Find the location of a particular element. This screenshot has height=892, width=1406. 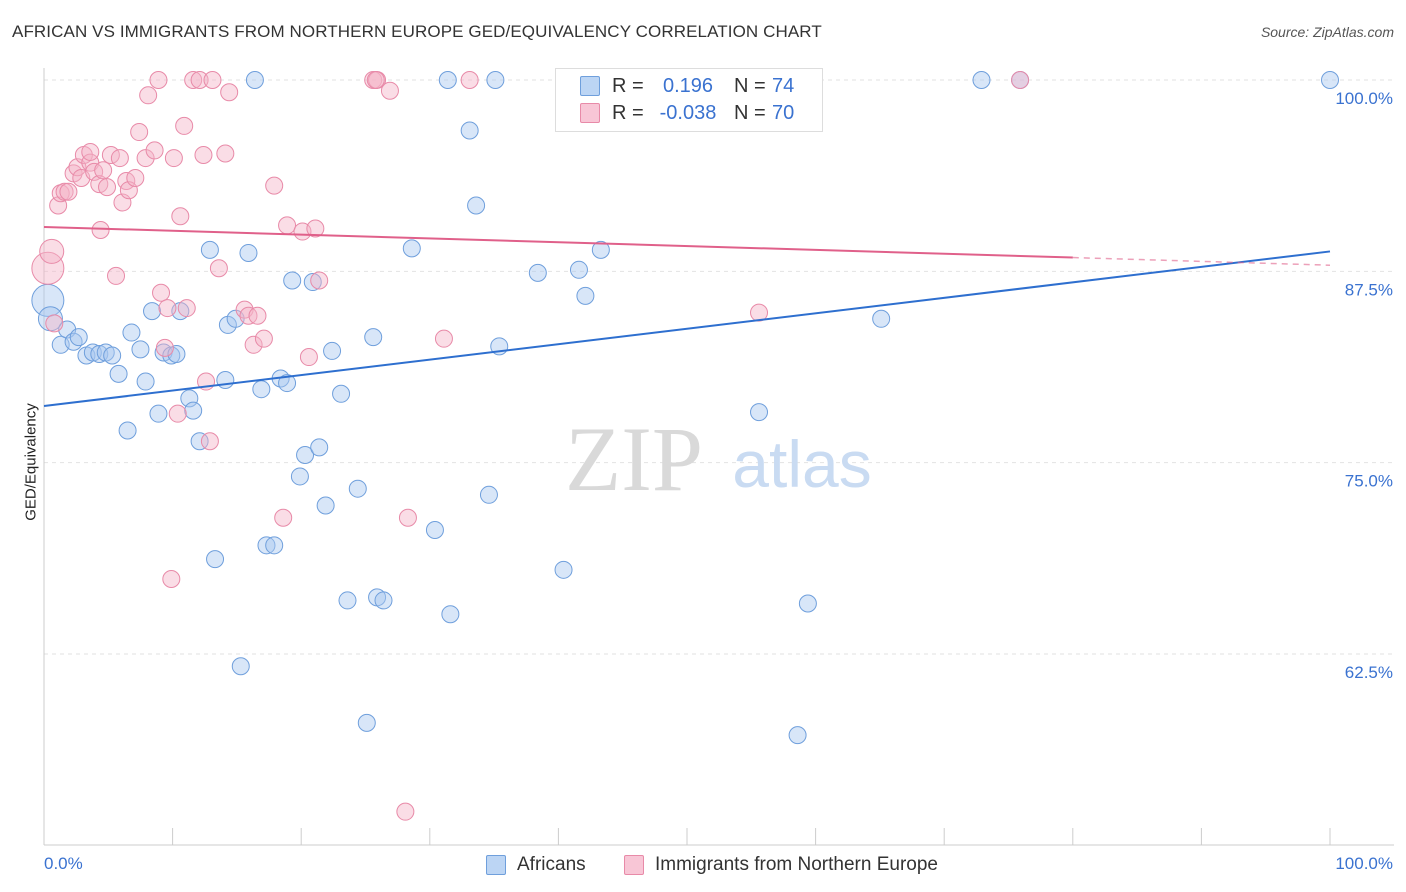

y-tick-label: 87.5% is located at coordinates (1369, 289).